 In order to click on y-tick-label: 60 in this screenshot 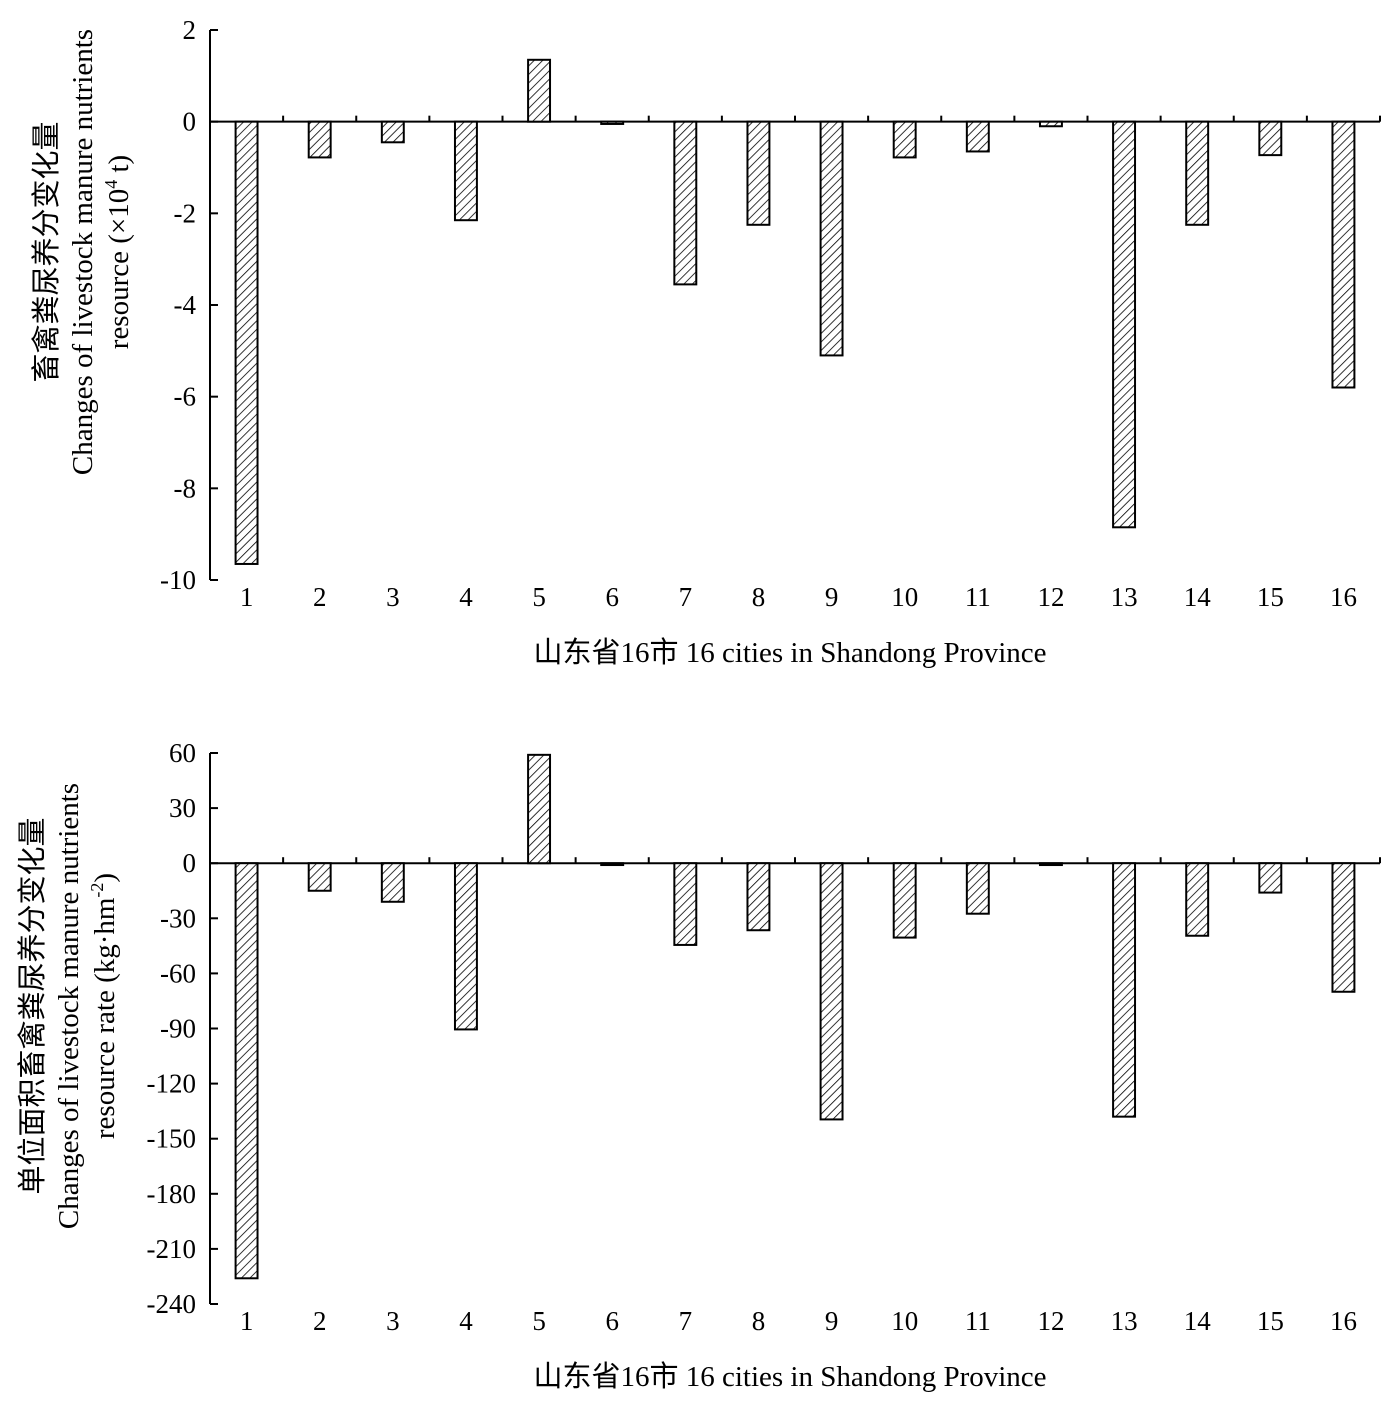, I will do `click(182, 753)`.